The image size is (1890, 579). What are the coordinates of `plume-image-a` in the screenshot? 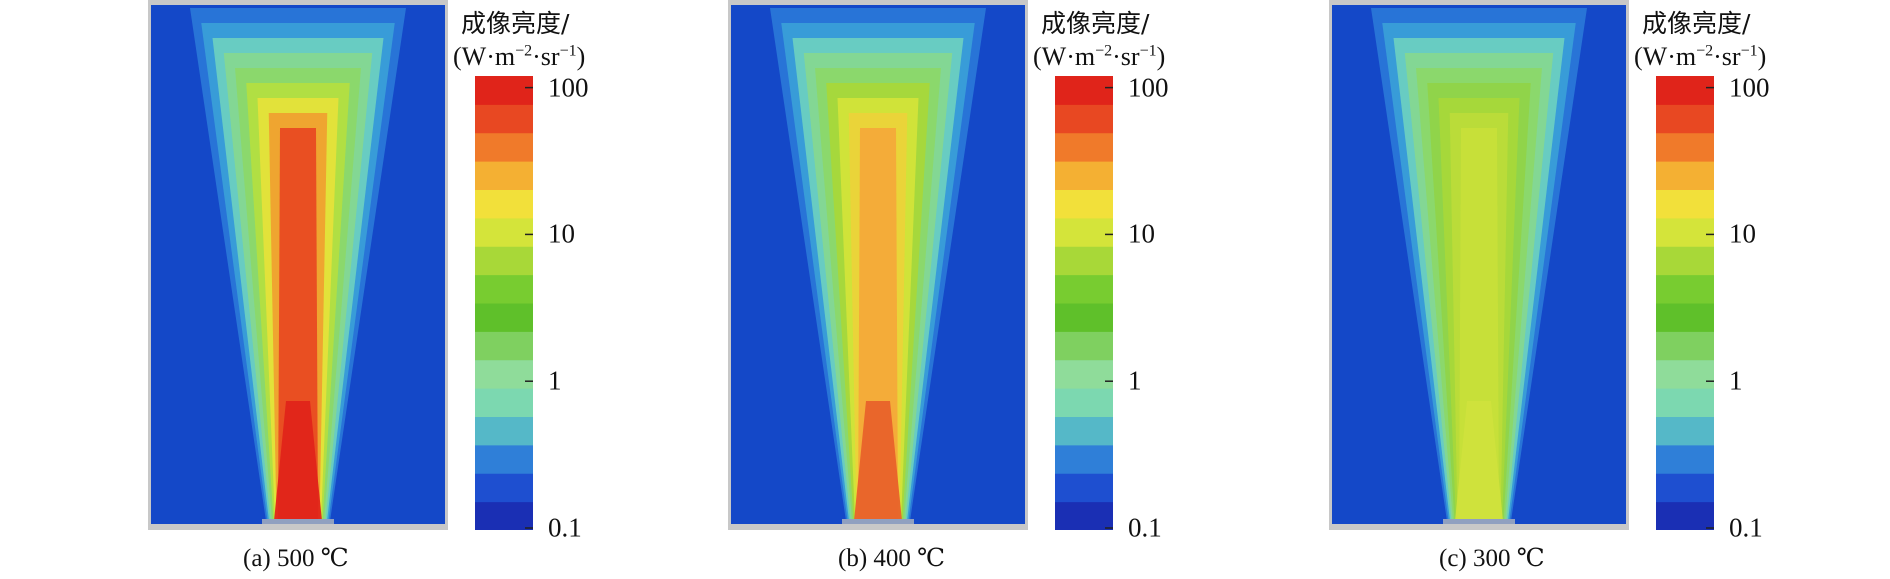 It's located at (298, 265).